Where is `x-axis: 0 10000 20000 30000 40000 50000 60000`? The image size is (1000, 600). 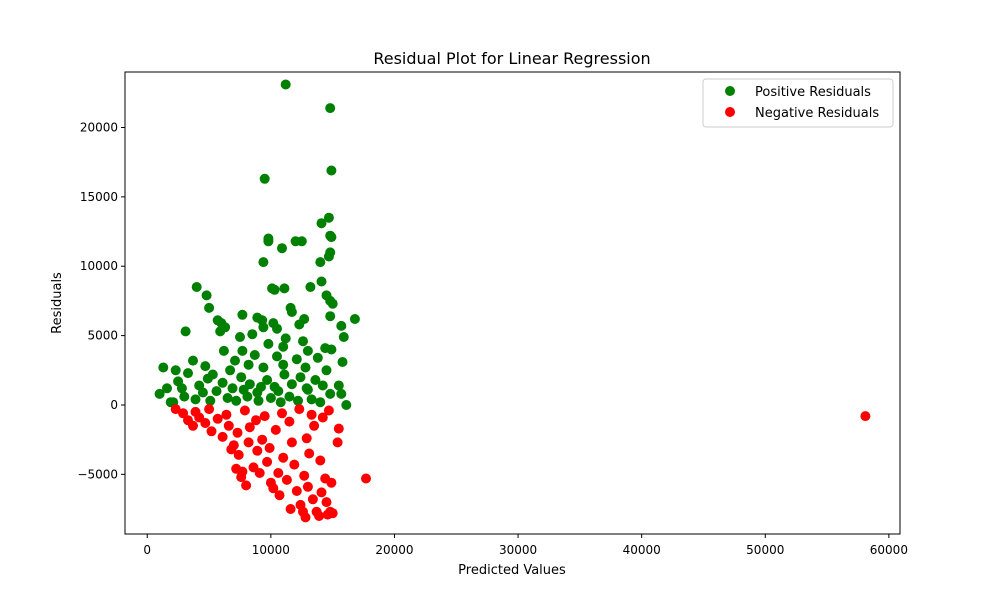
x-axis: 0 10000 20000 30000 40000 50000 60000 is located at coordinates (525, 545).